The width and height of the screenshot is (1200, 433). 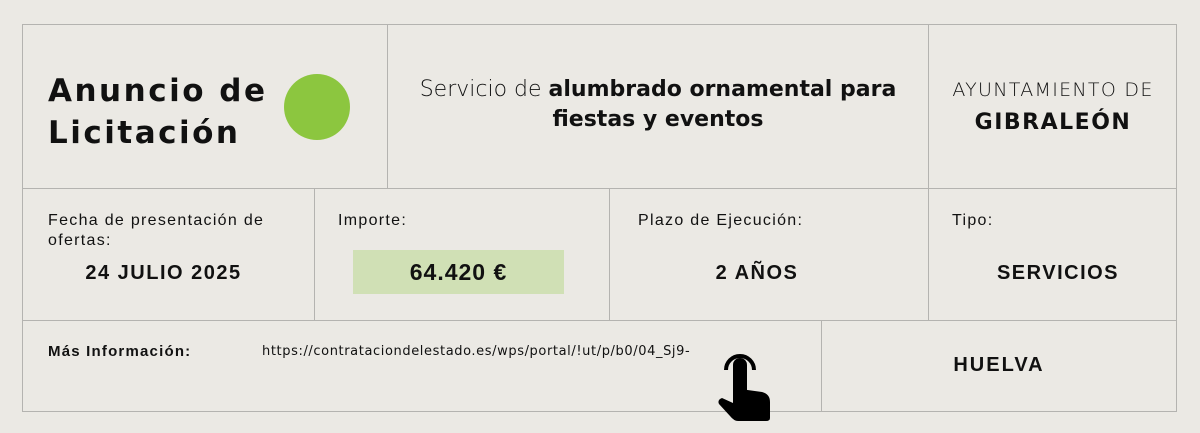 What do you see at coordinates (120, 351) in the screenshot?
I see `info-label: Más Información:` at bounding box center [120, 351].